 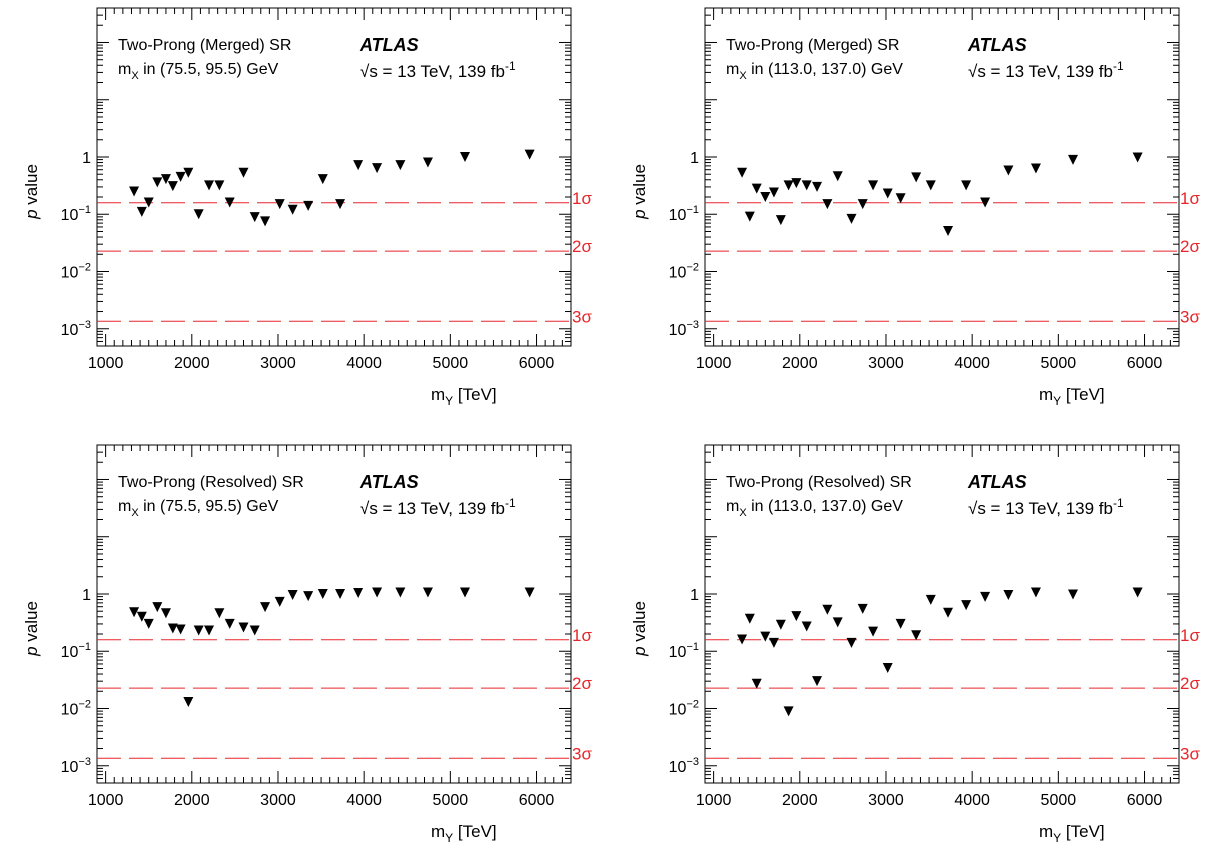 What do you see at coordinates (86, 595) in the screenshot?
I see `y-tick-base: 1` at bounding box center [86, 595].